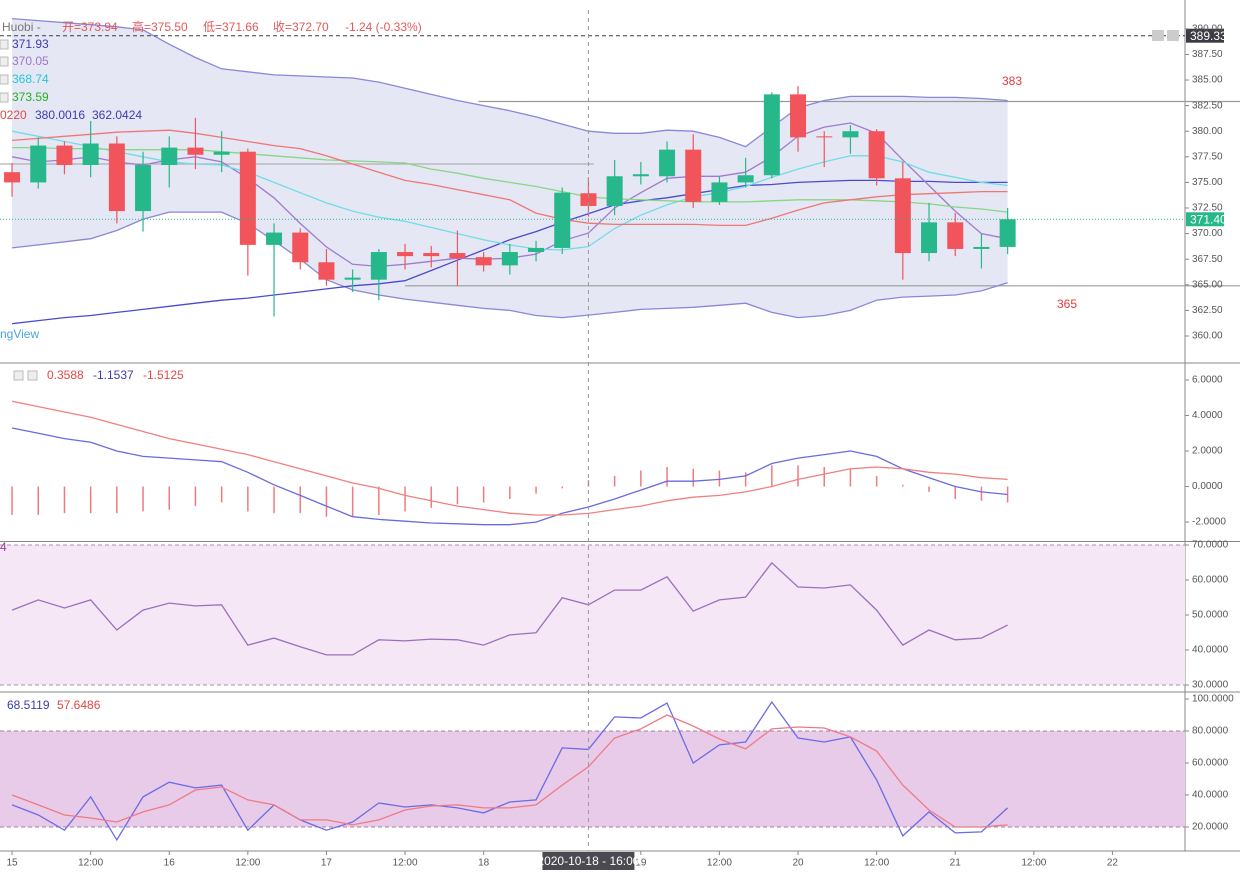 The image size is (1240, 876). Describe the element at coordinates (231, 27) in the screenshot. I see `ohlc: 低=371.66` at that location.